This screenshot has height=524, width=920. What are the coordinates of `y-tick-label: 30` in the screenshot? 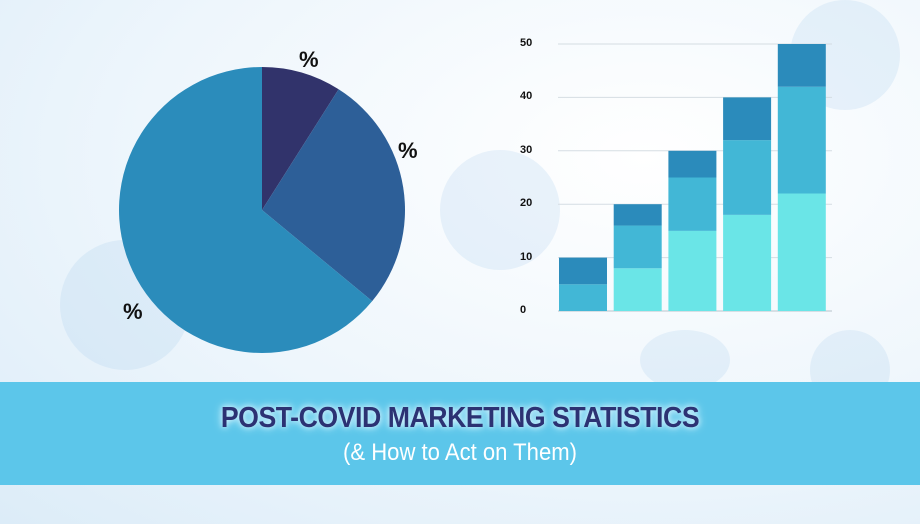 It's located at (526, 149).